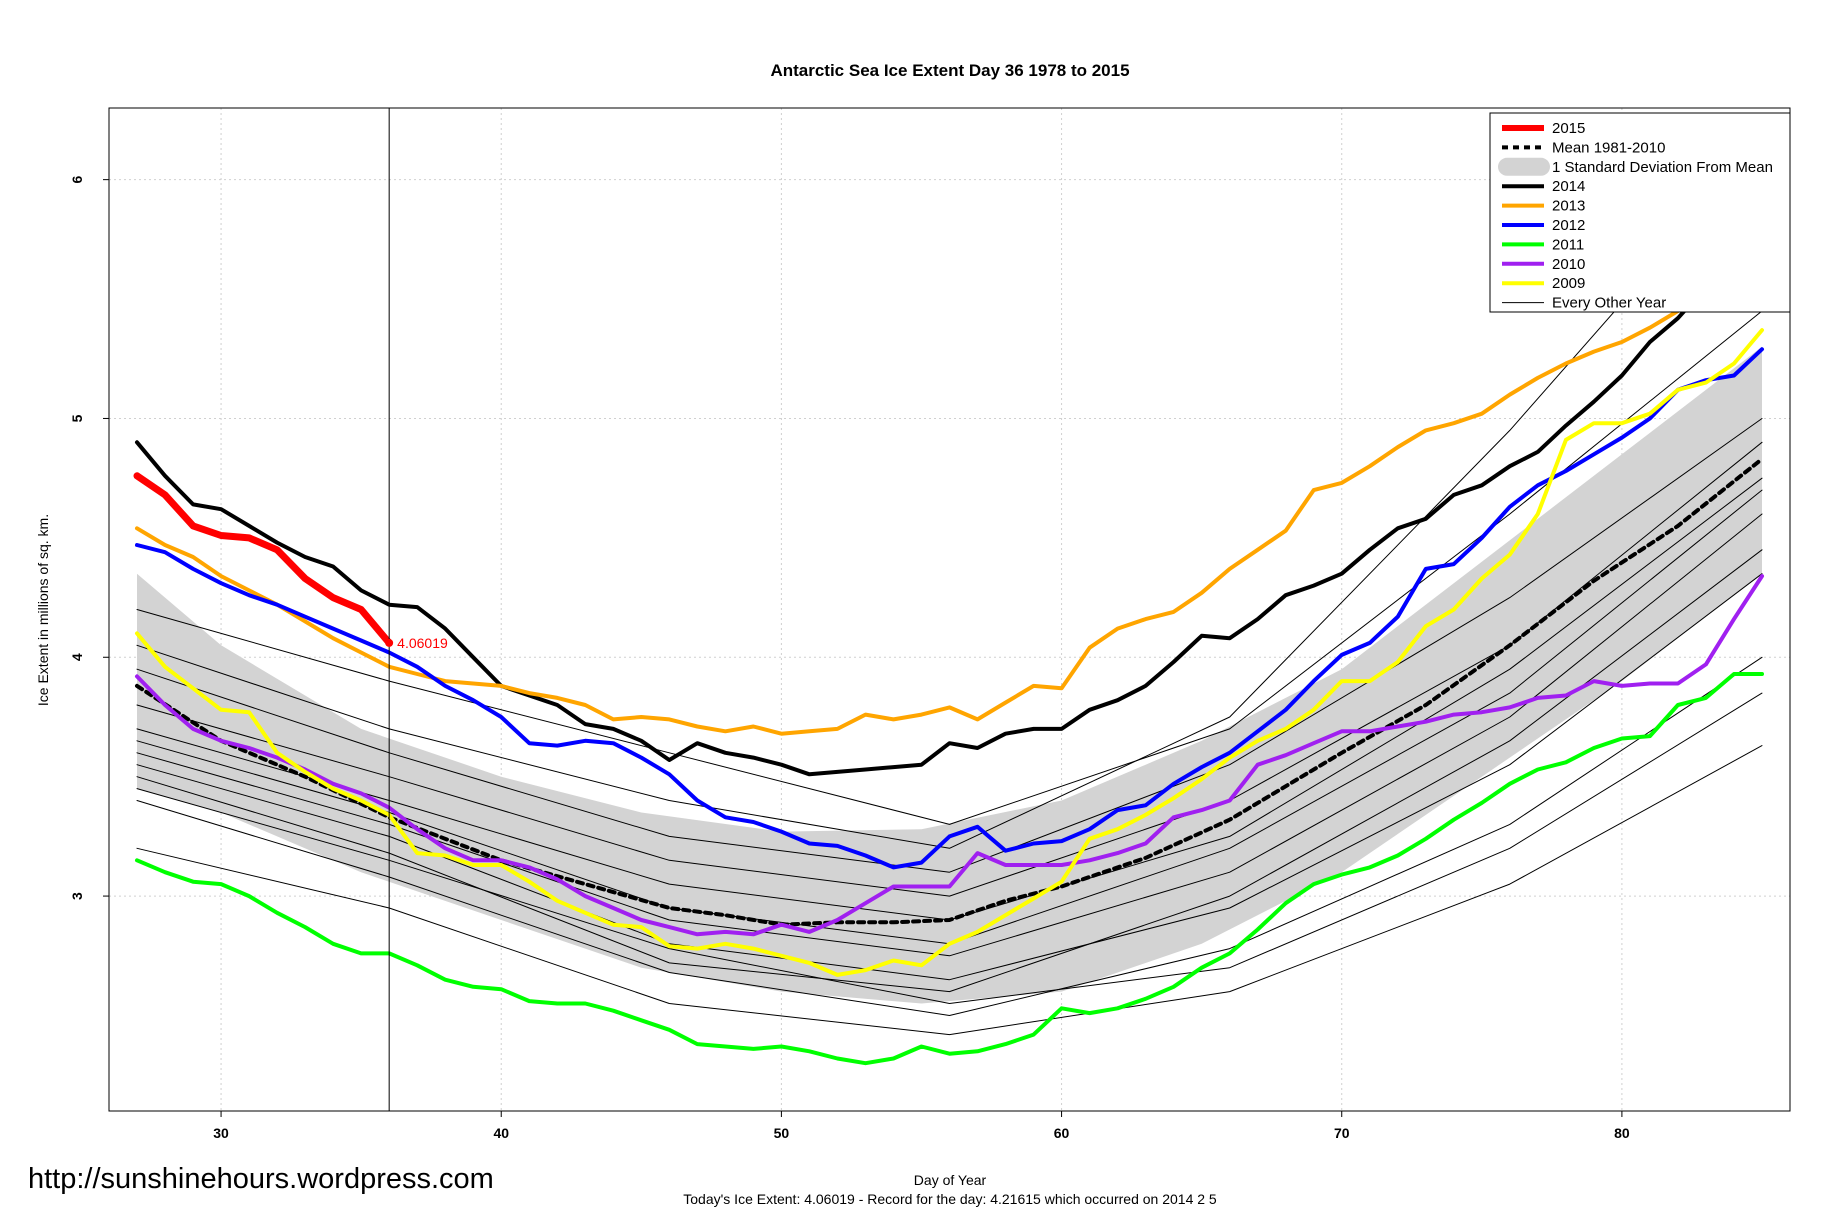 This screenshot has width=1836, height=1223. Describe the element at coordinates (422, 643) in the screenshot. I see `current-value-label: 4.06019` at that location.